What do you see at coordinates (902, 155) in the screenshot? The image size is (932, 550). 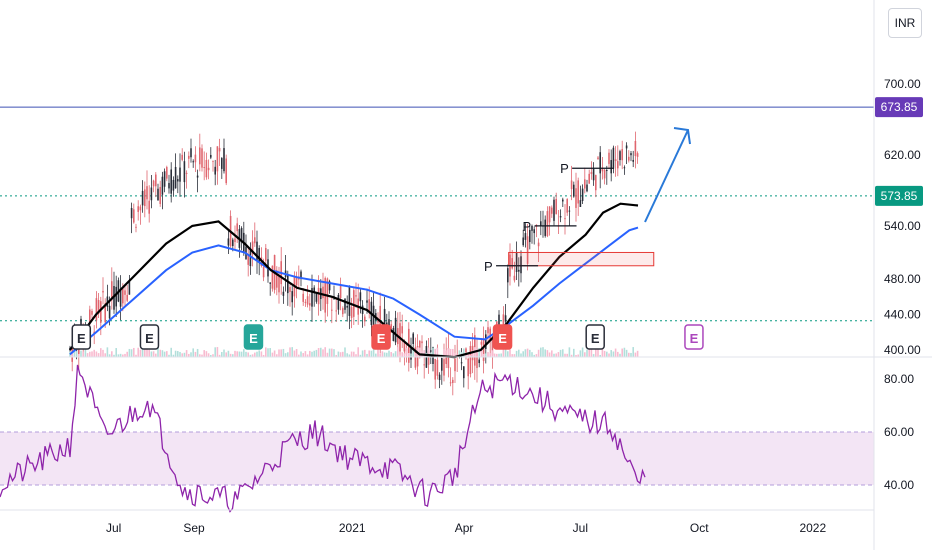 I see `price-tick-label: 620.00` at bounding box center [902, 155].